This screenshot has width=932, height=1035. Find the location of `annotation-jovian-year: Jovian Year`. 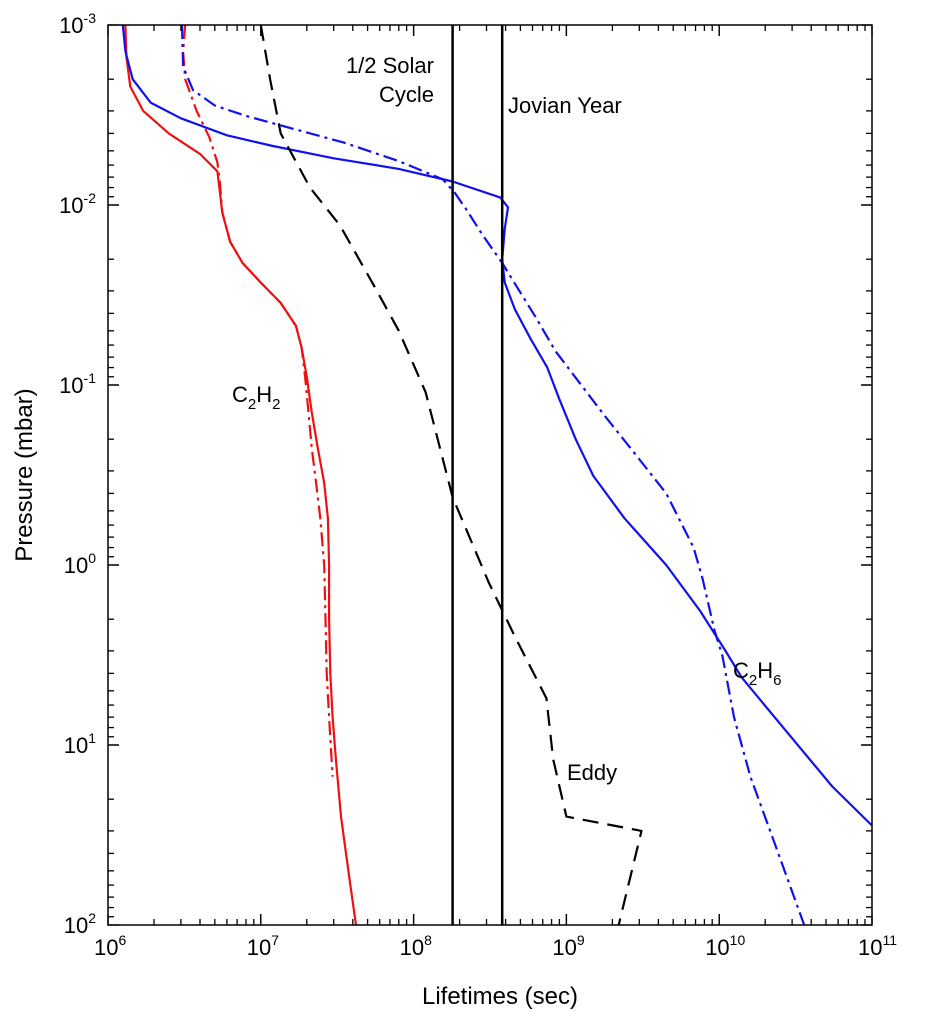

annotation-jovian-year: Jovian Year is located at coordinates (565, 105).